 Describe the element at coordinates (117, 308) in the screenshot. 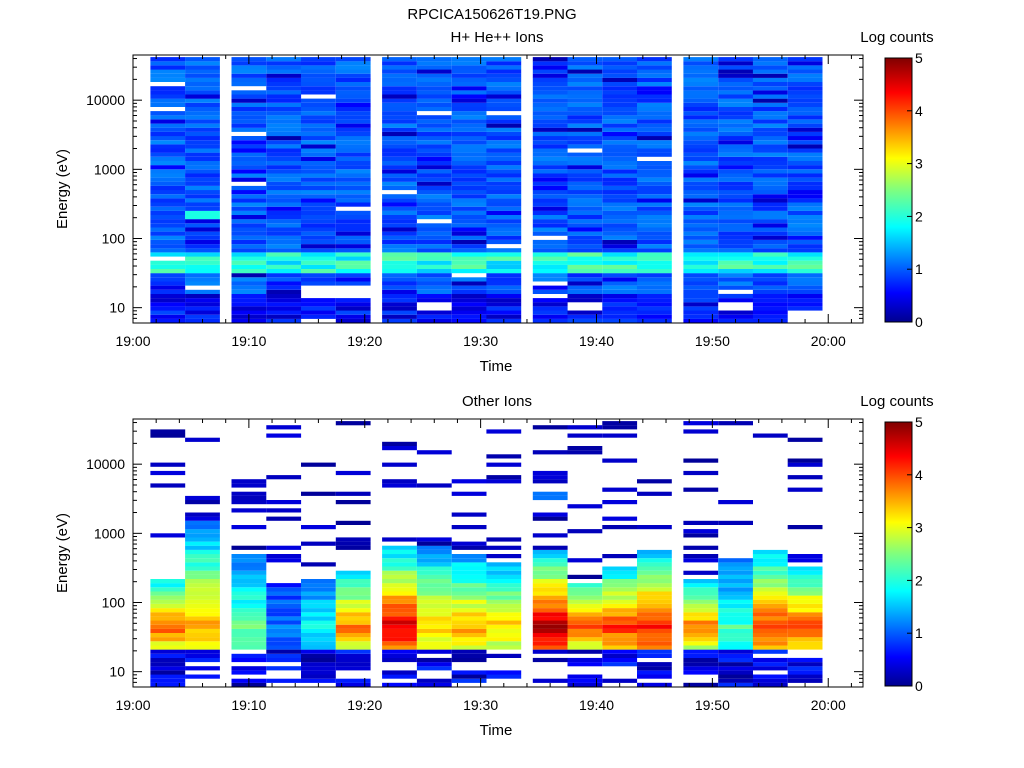

I see `y-tick-label: 10` at that location.